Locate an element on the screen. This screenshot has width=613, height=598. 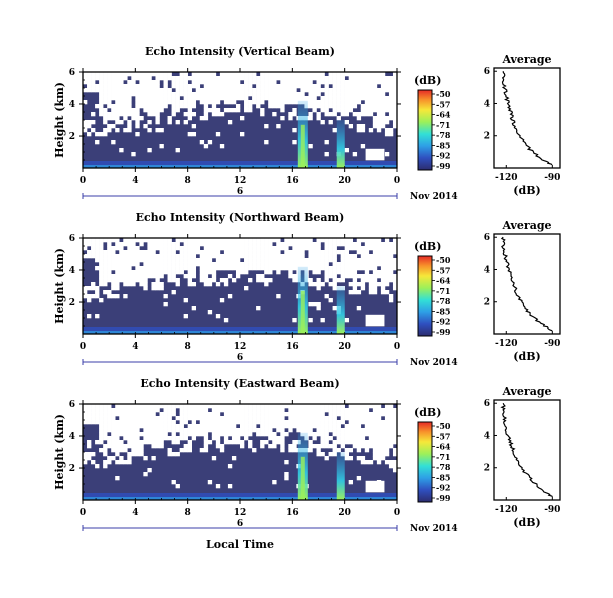
colorbar-tick-label: -57 is located at coordinates (443, 104).